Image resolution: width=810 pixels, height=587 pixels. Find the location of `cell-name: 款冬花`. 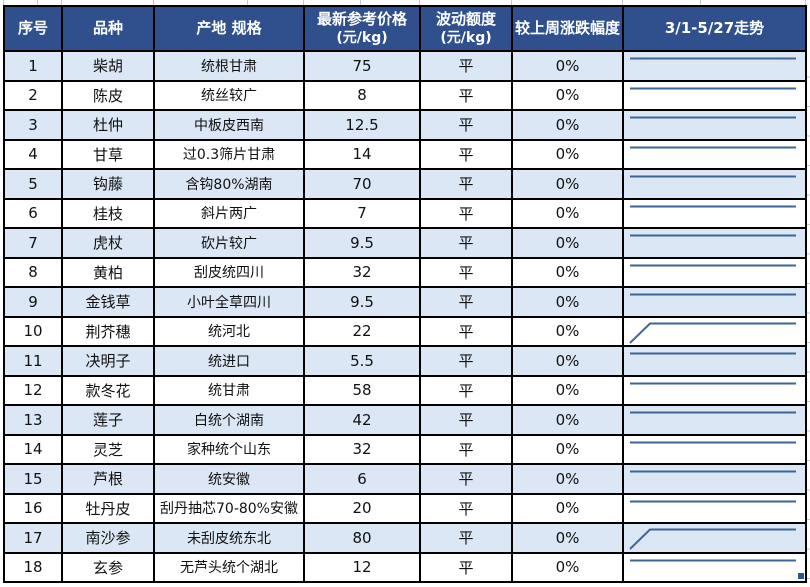

cell-name: 款冬花 is located at coordinates (108, 390).